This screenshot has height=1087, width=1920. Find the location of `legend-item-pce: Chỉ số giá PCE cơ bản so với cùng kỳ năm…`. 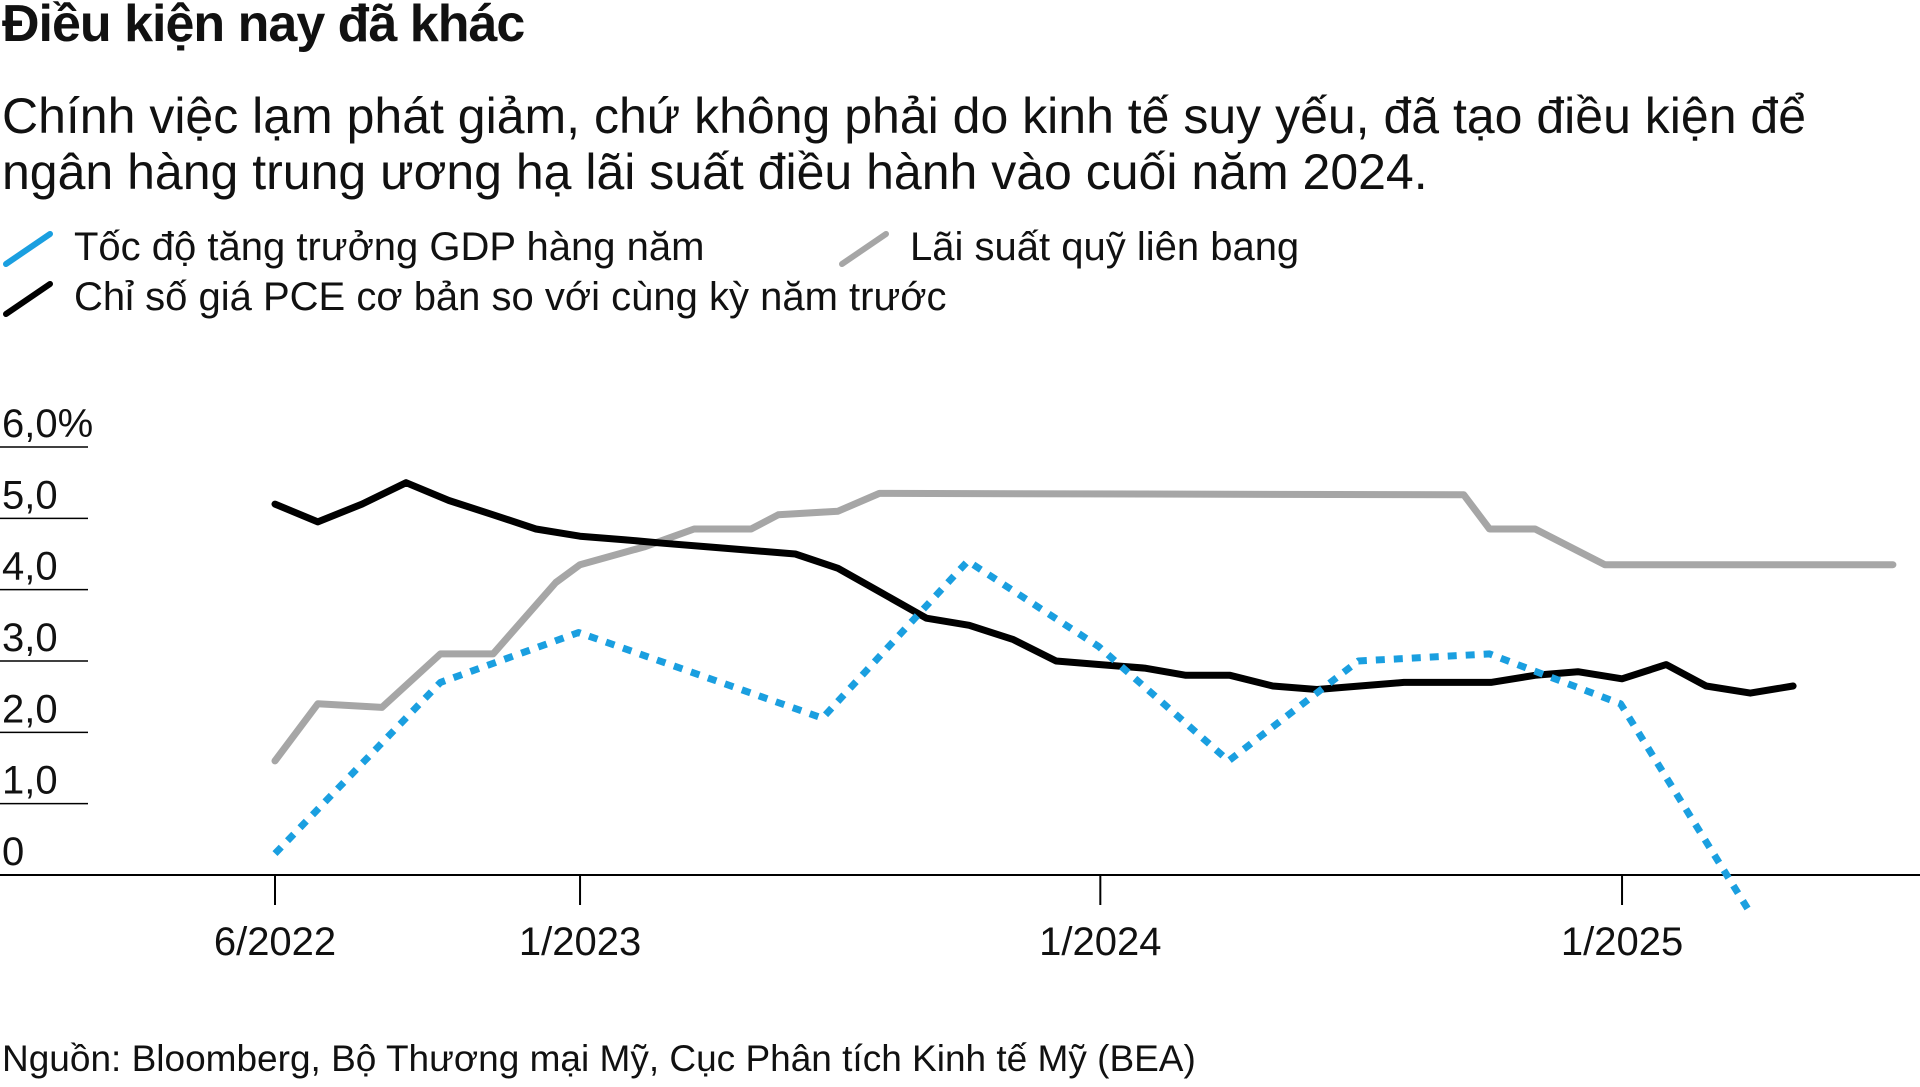

legend-item-pce: Chỉ số giá PCE cơ bản so với cùng kỳ năm… is located at coordinates (473, 297).